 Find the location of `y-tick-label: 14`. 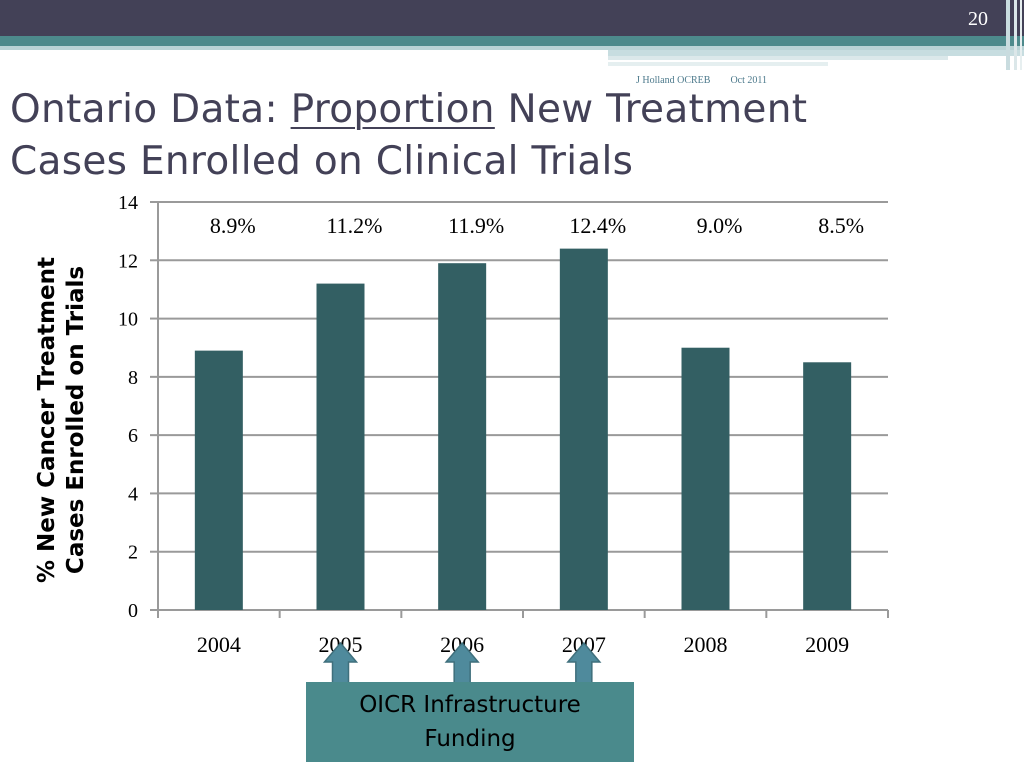

y-tick-label: 14 is located at coordinates (128, 203).